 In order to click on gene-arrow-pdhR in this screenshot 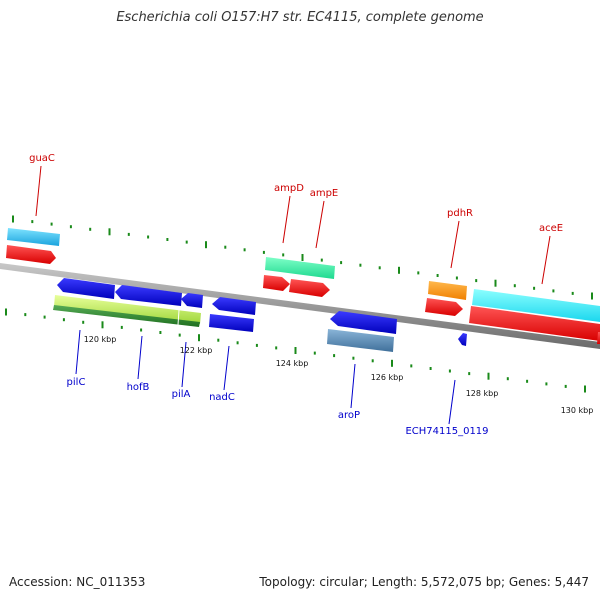, I will do `click(444, 307)`.